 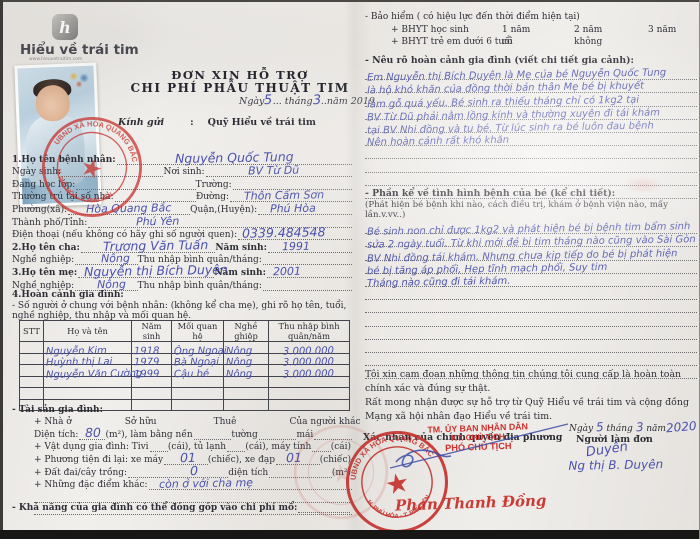 What do you see at coordinates (283, 232) in the screenshot?
I see `phone-value: 0339.484548` at bounding box center [283, 232].